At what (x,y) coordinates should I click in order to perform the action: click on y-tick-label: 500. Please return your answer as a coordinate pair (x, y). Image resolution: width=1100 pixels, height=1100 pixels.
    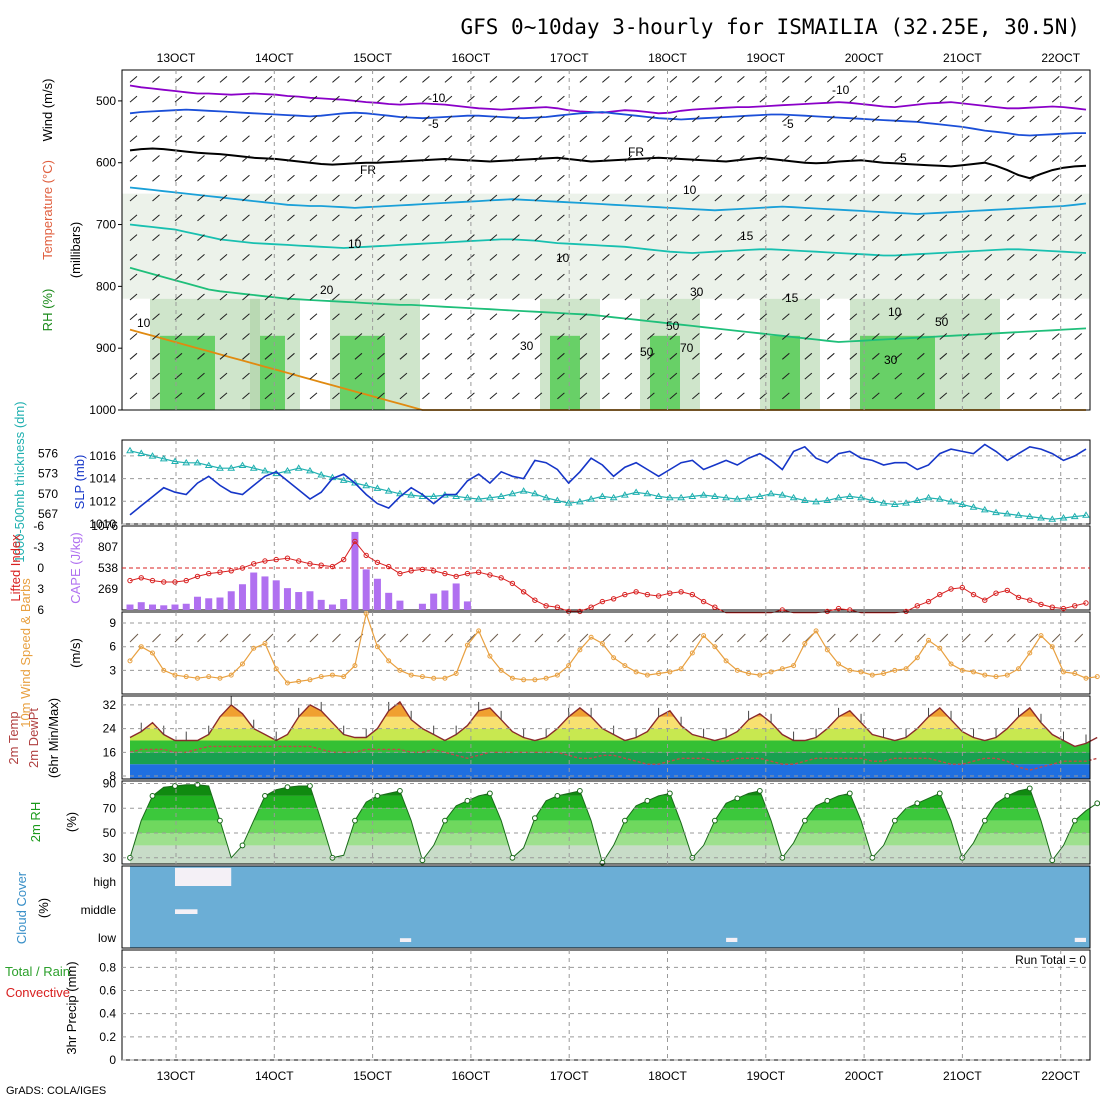
    Looking at the image, I should click on (106, 101).